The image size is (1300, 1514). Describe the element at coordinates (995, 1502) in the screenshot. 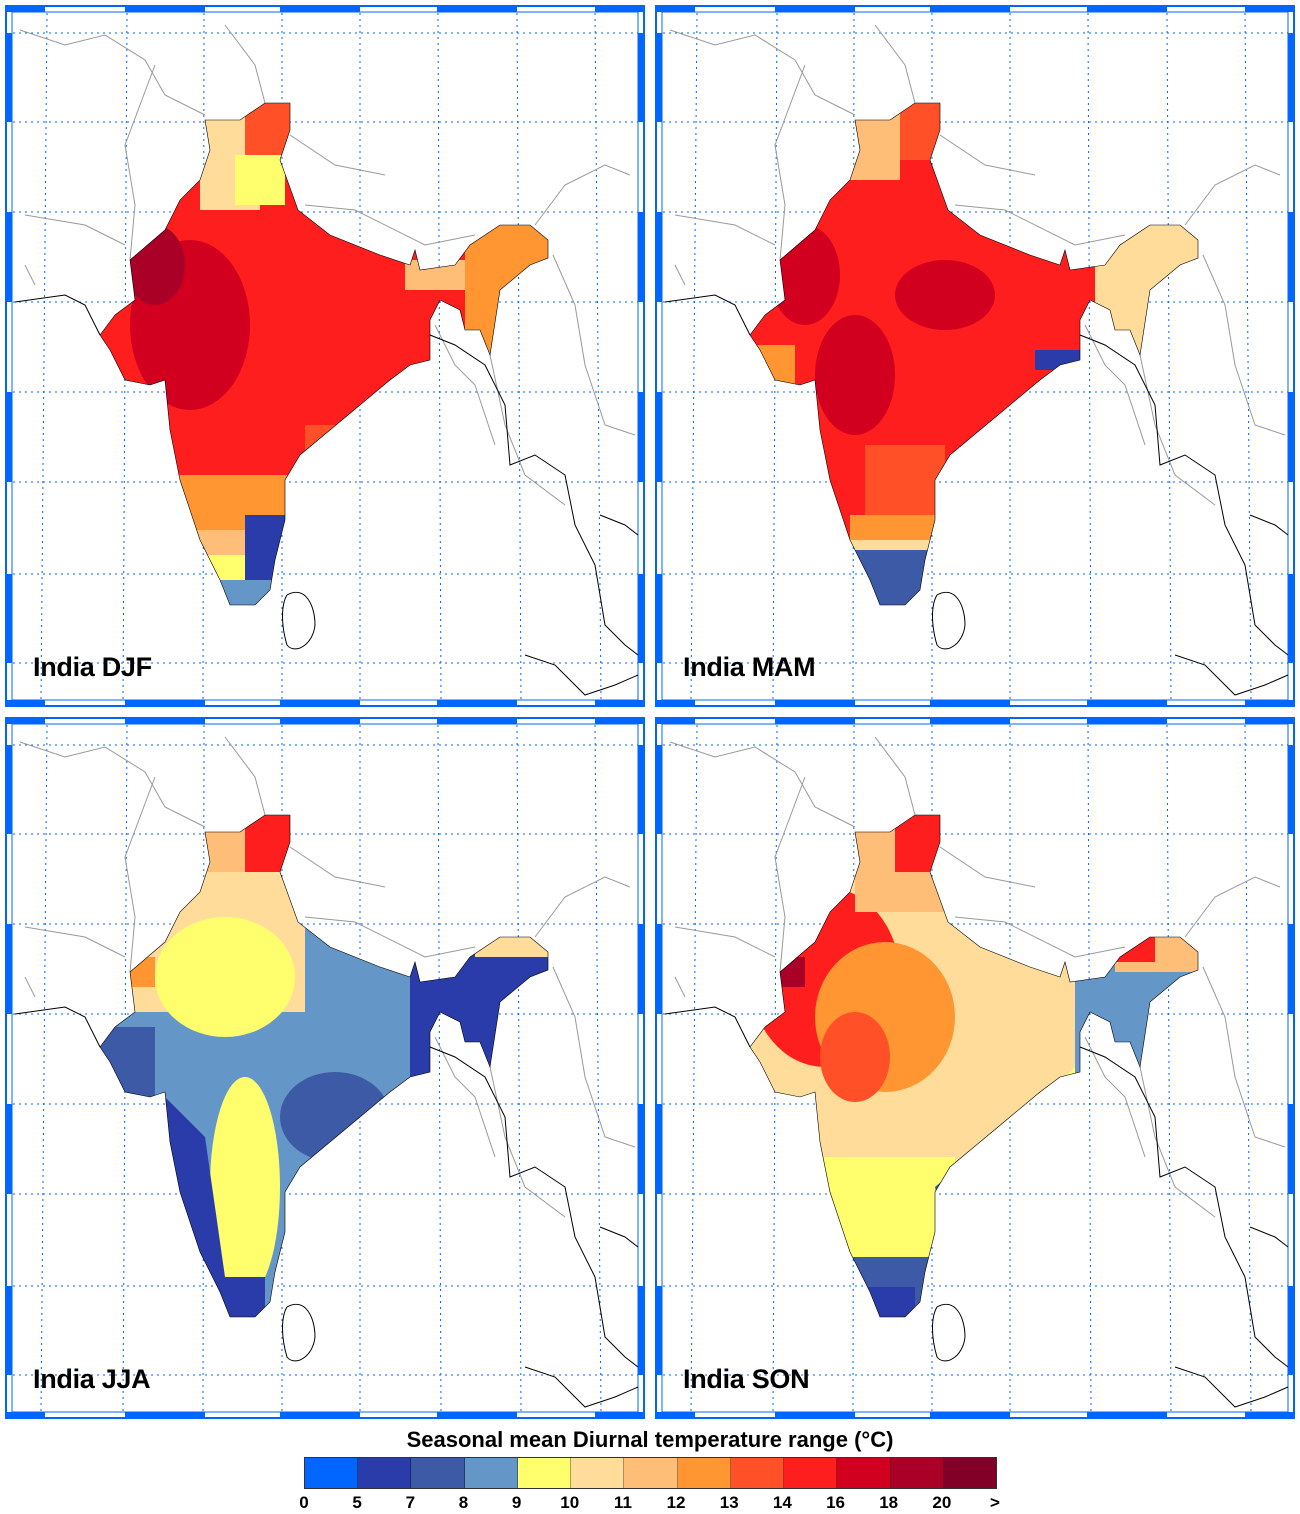

I see `colorbar-tick-label: >` at that location.